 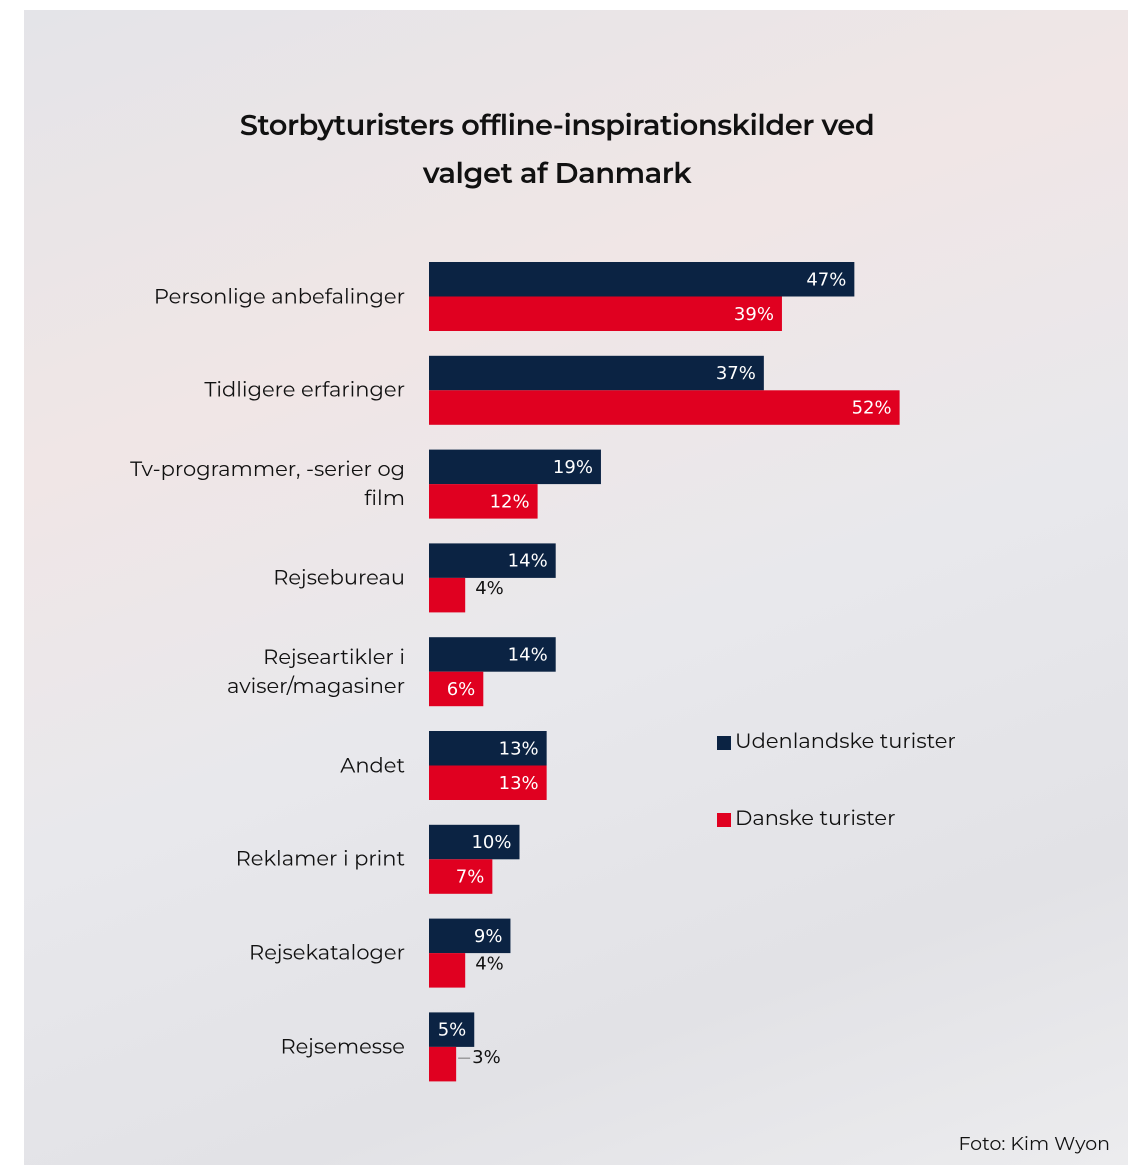 I want to click on value-label: 7%, so click(x=470, y=877).